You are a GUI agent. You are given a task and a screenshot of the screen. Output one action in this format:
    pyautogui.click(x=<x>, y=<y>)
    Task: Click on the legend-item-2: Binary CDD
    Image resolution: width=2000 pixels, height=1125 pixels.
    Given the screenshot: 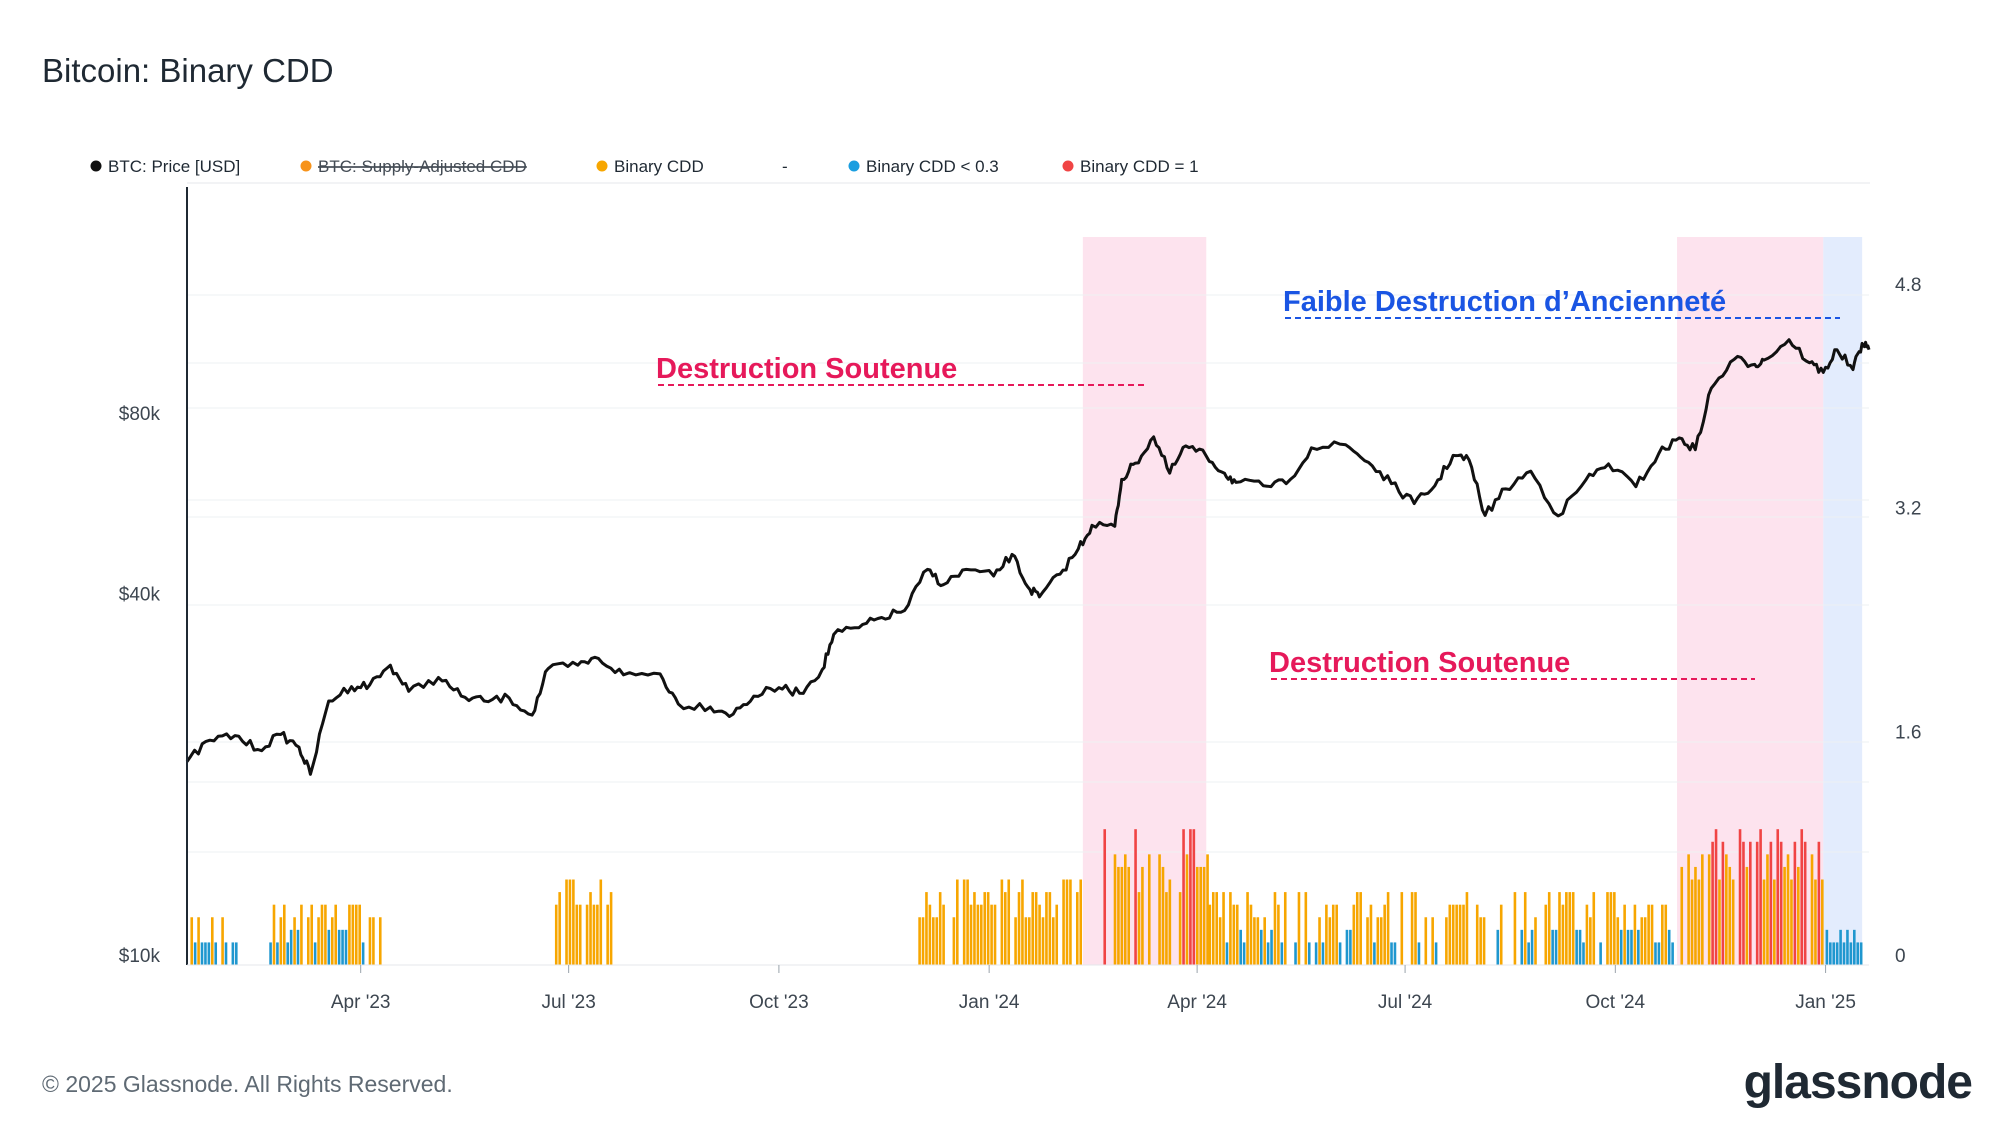 What is the action you would take?
    pyautogui.click(x=650, y=166)
    